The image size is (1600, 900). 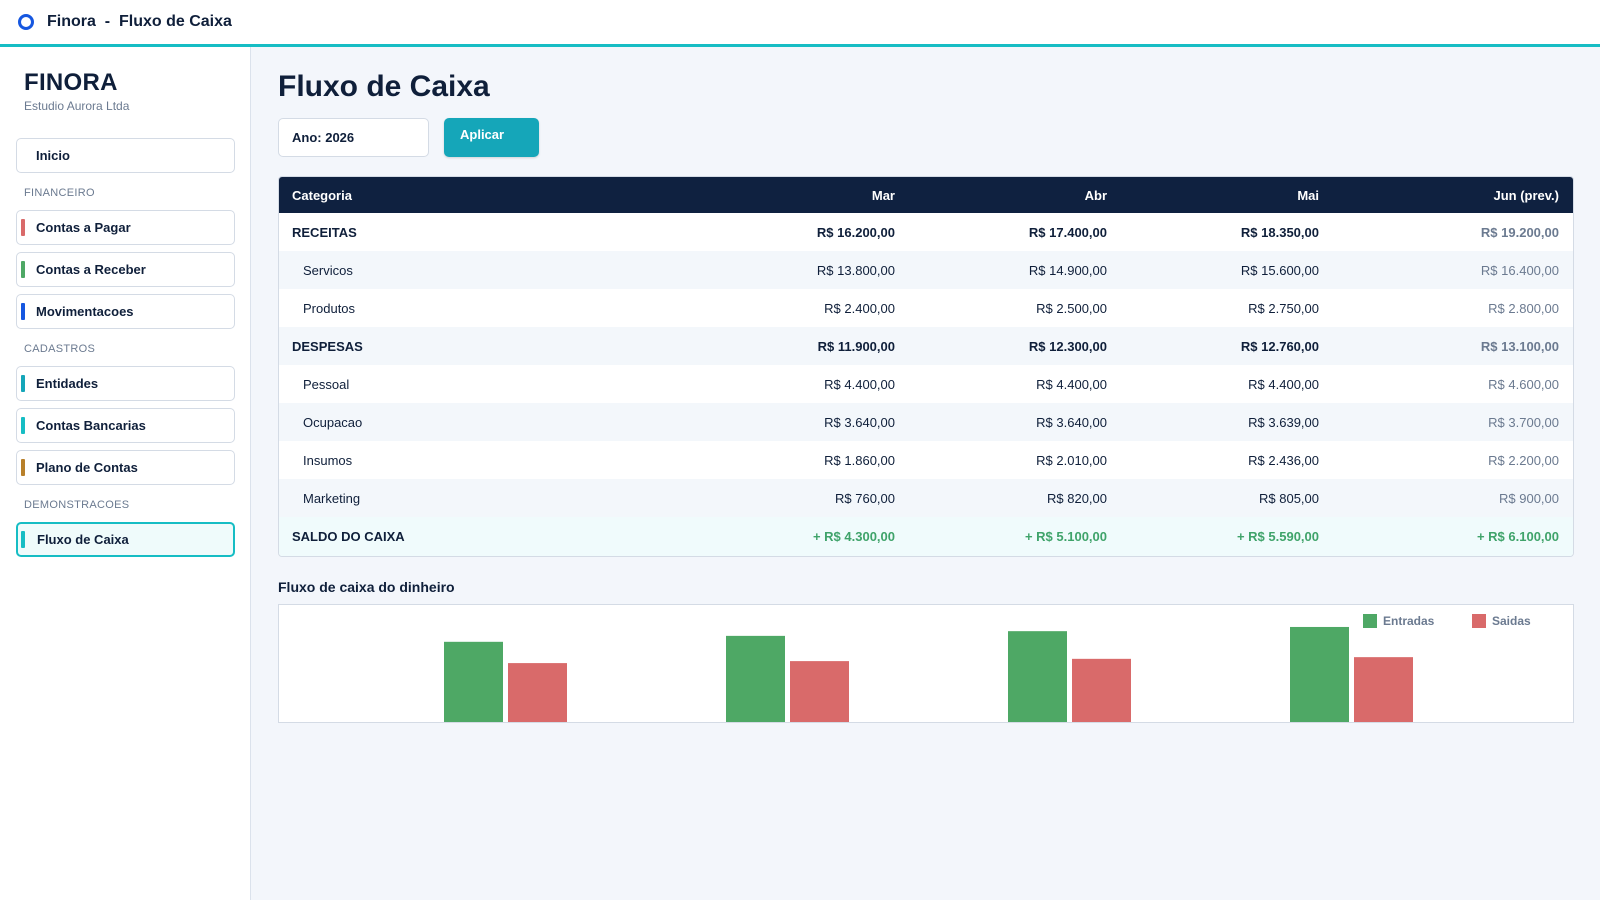 I want to click on year-field, so click(x=353, y=137).